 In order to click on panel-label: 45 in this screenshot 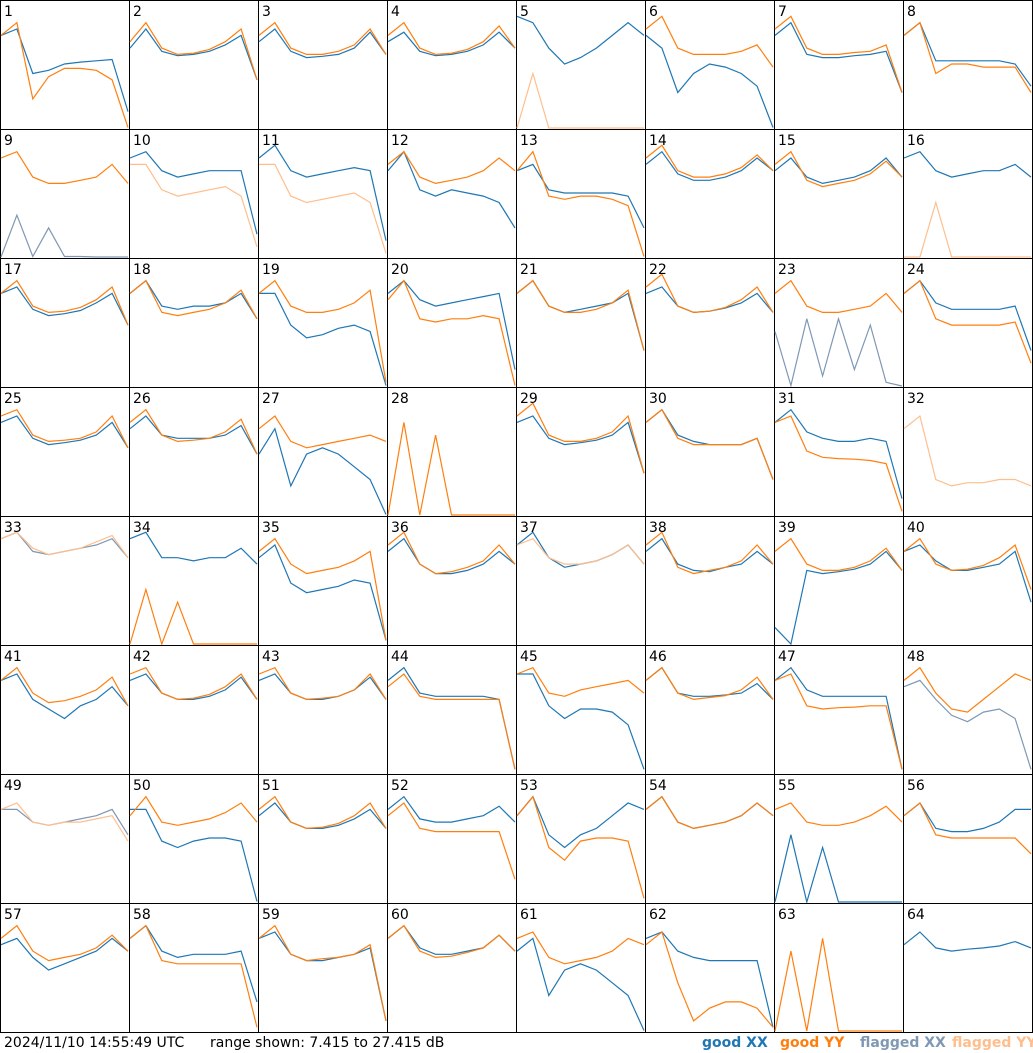, I will do `click(529, 657)`.